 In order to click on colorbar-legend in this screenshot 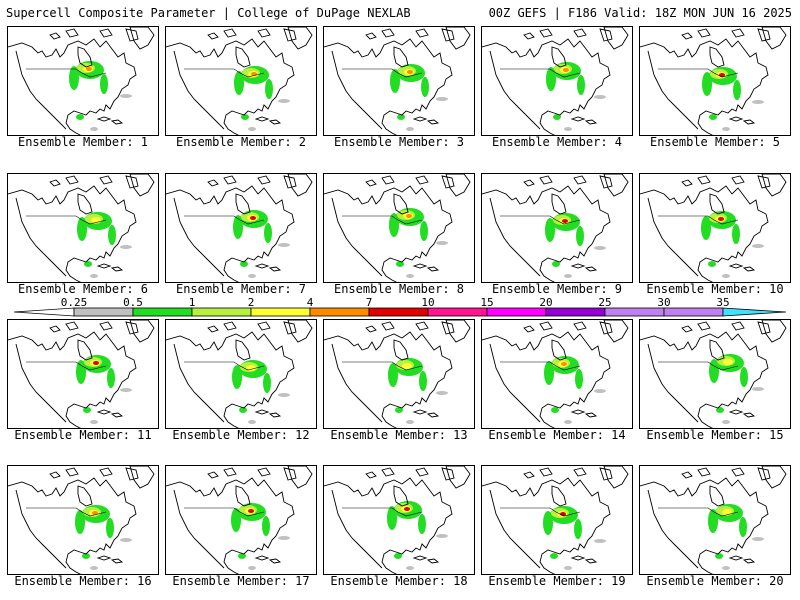, I will do `click(400, 312)`.